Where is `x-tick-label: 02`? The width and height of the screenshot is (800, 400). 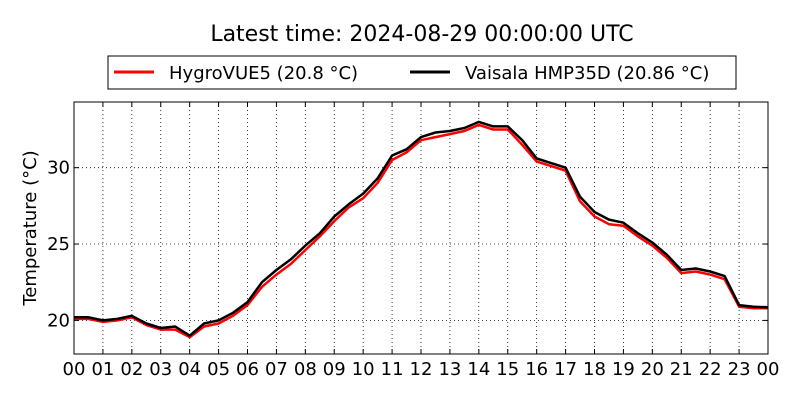 x-tick-label: 02 is located at coordinates (131, 369).